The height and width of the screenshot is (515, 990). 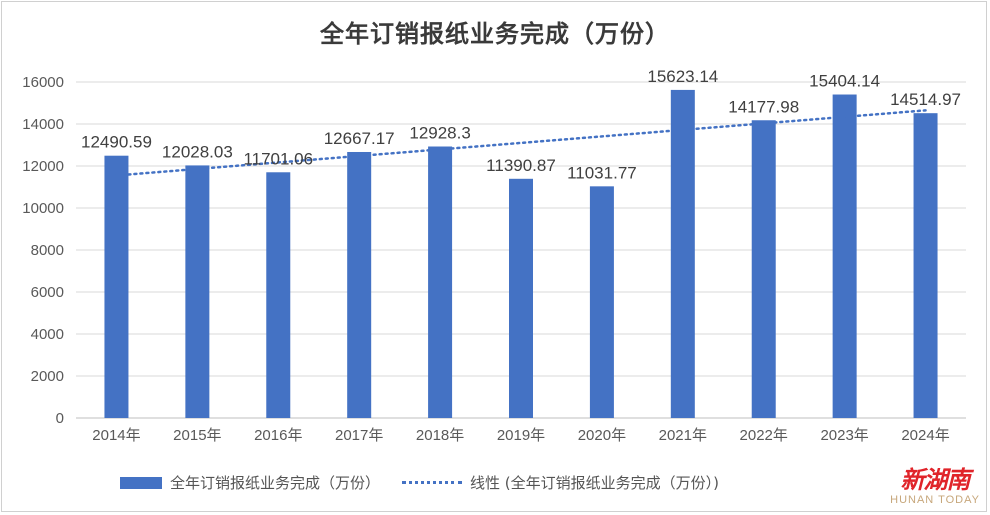 What do you see at coordinates (116, 435) in the screenshot?
I see `x-tick-label: 2014年` at bounding box center [116, 435].